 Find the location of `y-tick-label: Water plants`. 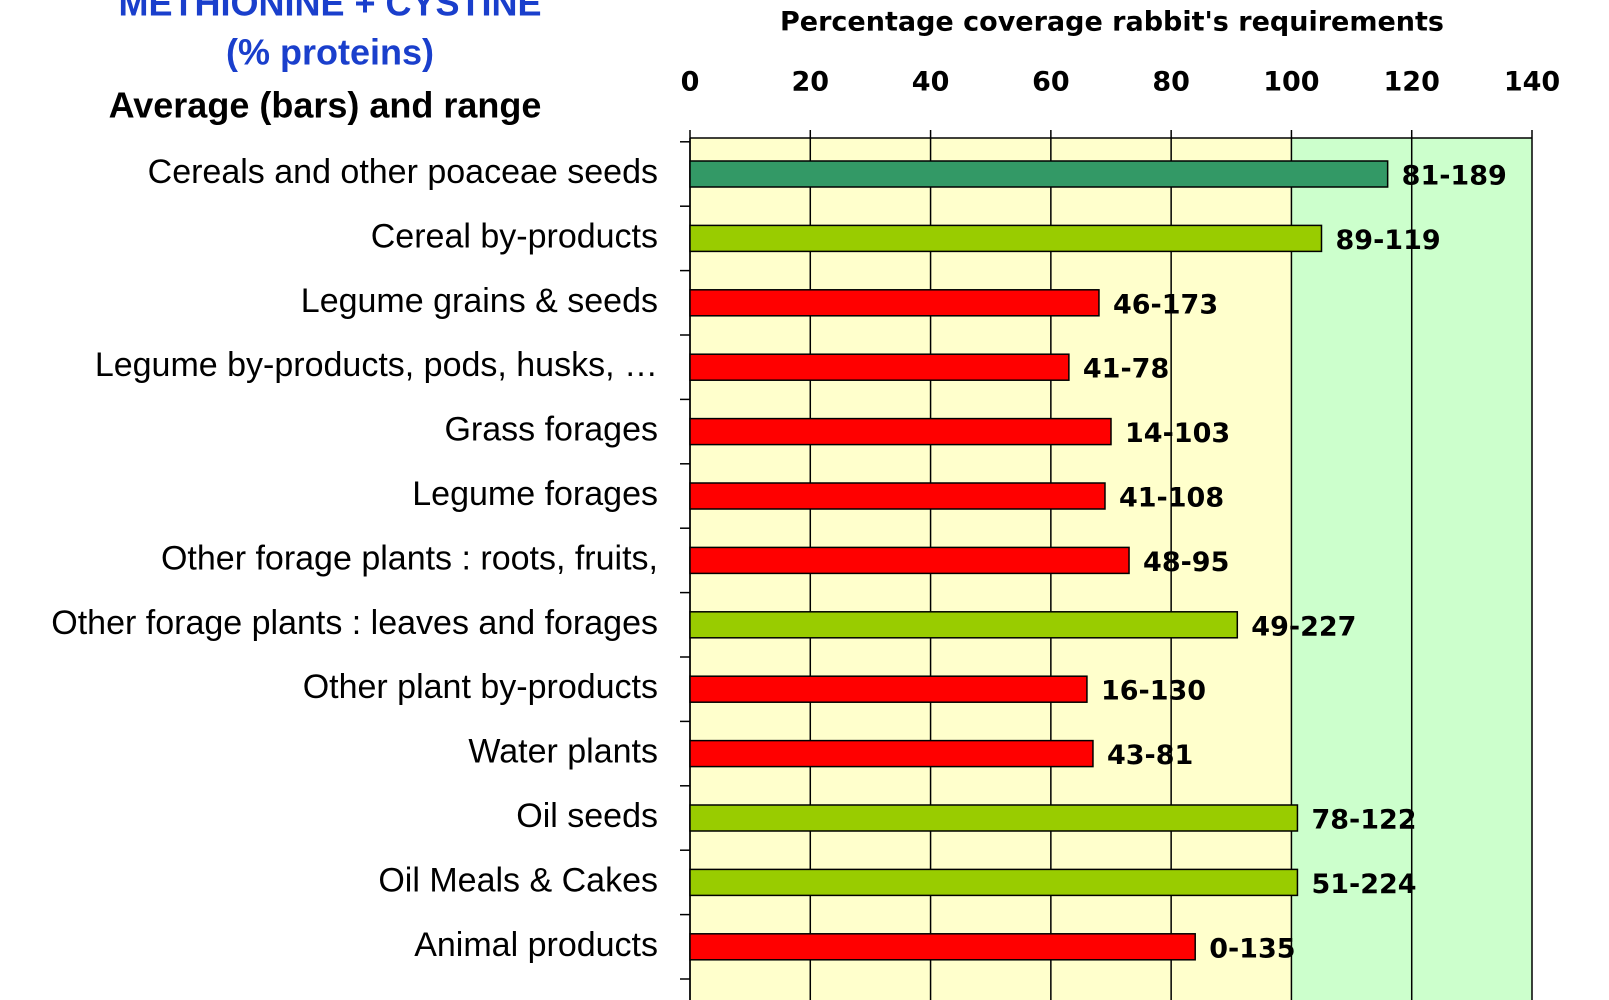

y-tick-label: Water plants is located at coordinates (563, 752).